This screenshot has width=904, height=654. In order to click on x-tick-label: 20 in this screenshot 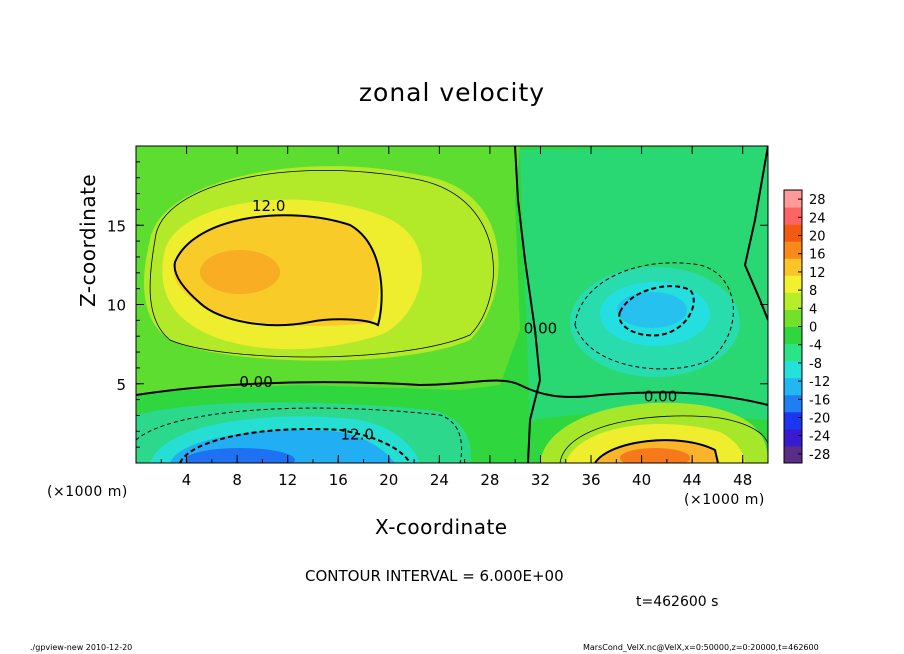, I will do `click(388, 480)`.